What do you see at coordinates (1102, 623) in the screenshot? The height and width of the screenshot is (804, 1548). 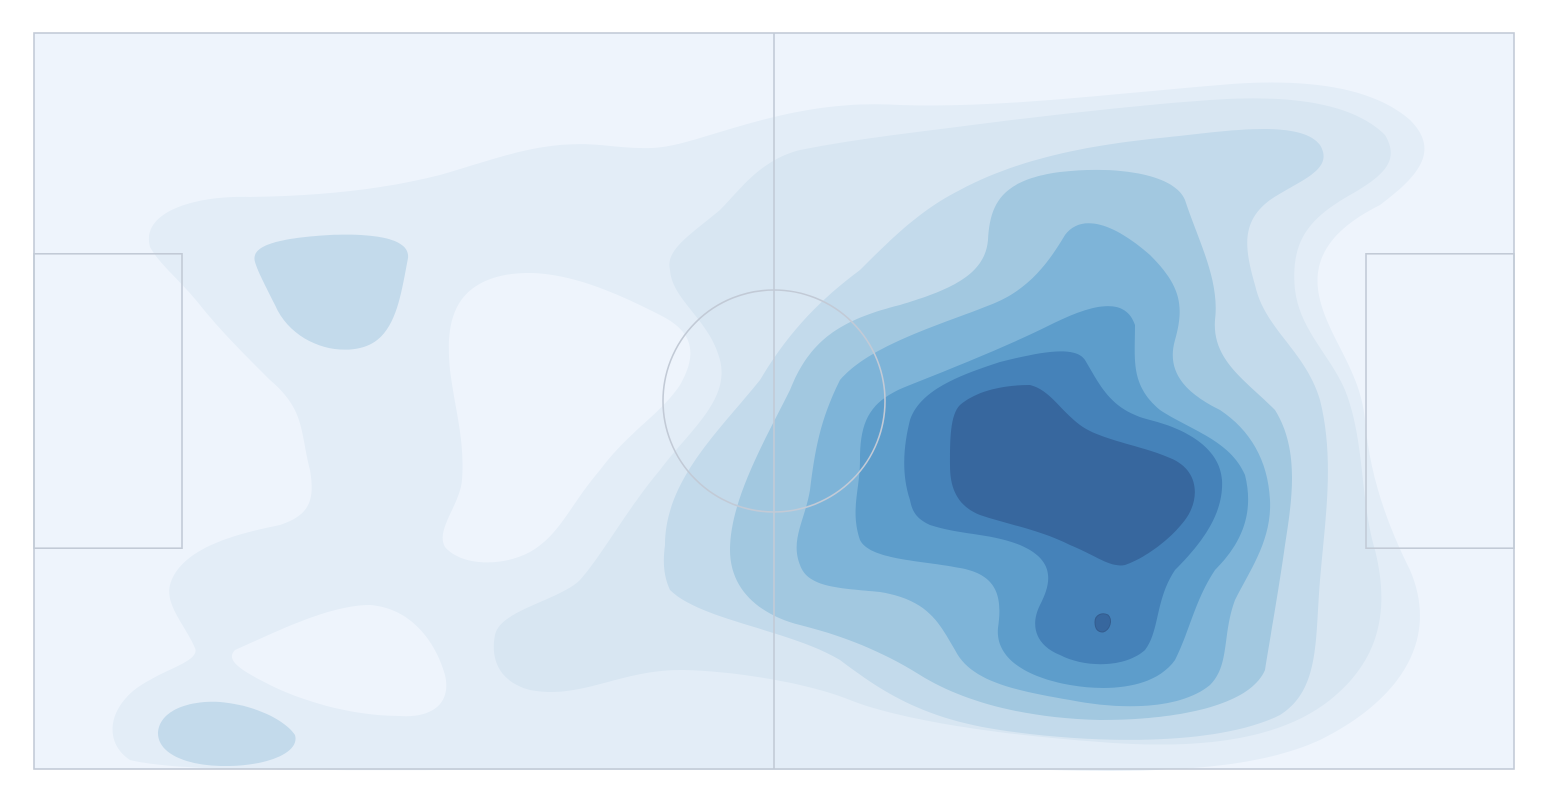 I see `density-level-max-contour` at bounding box center [1102, 623].